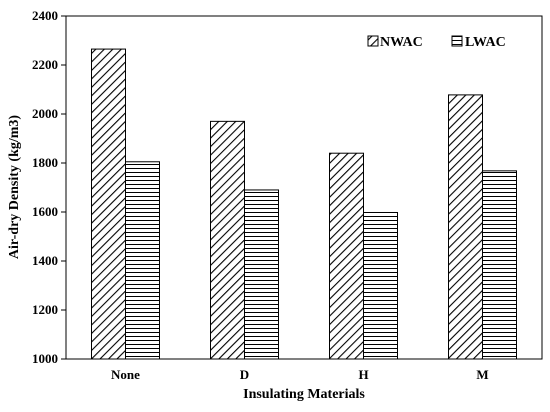  What do you see at coordinates (45, 211) in the screenshot?
I see `y-tick-label: 1600` at bounding box center [45, 211].